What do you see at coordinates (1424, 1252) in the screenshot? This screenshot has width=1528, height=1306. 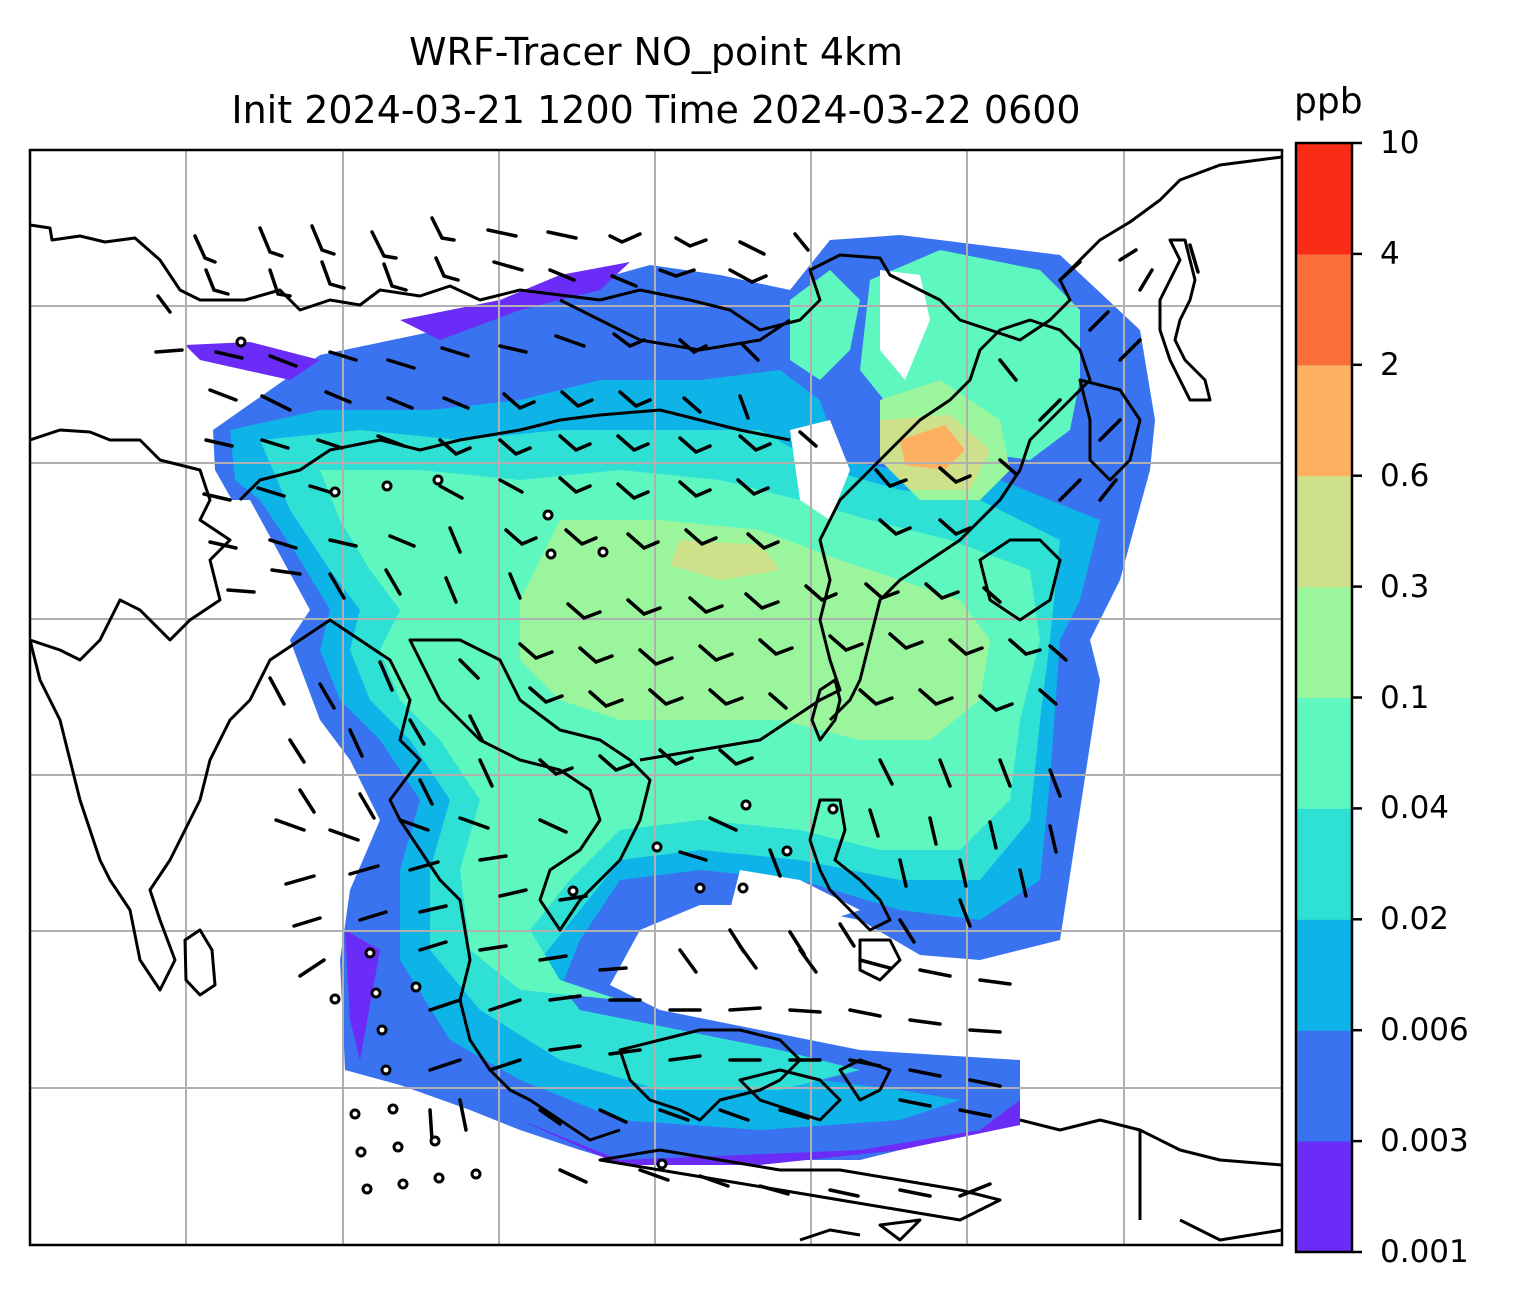 I see `colorbar-tick-label: 0.001` at bounding box center [1424, 1252].